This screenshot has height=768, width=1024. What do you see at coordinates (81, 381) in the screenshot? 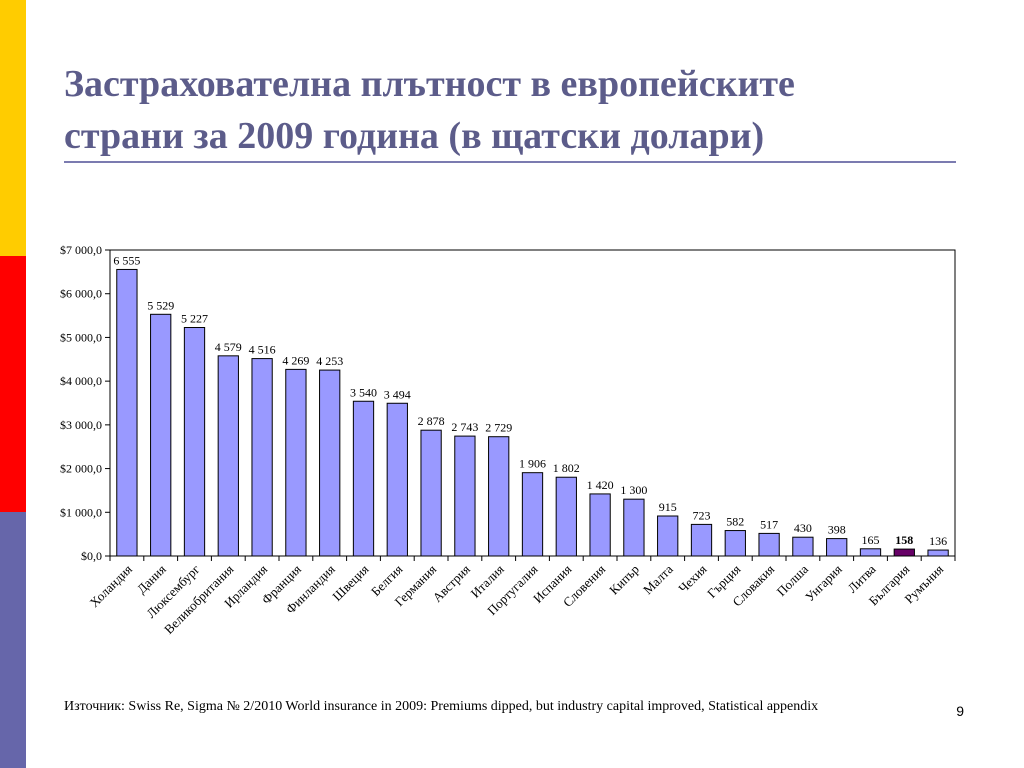
I see `y-tick-label: $4 000,0` at bounding box center [81, 381].